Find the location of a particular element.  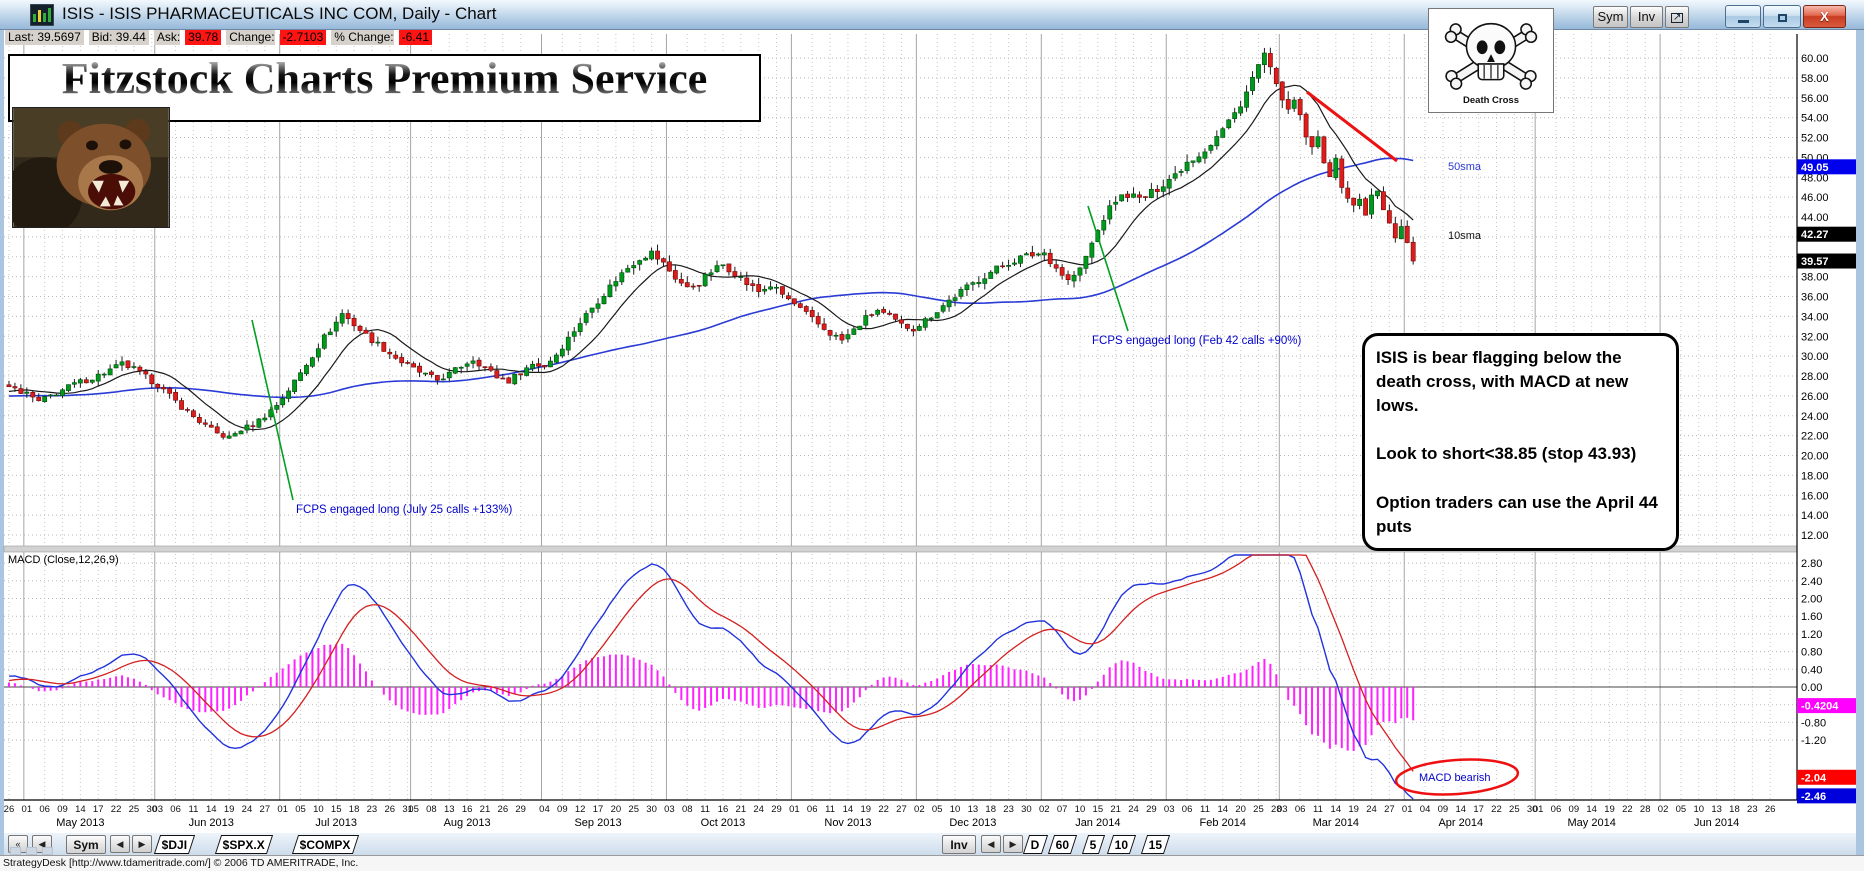

svg-text: 0.00 is located at coordinates (1811, 688).